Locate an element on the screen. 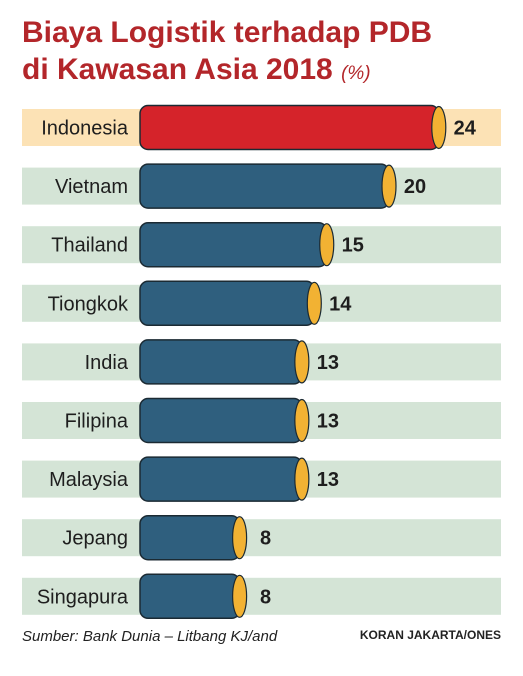 This screenshot has height=676, width=523. category-label-india: India is located at coordinates (107, 363).